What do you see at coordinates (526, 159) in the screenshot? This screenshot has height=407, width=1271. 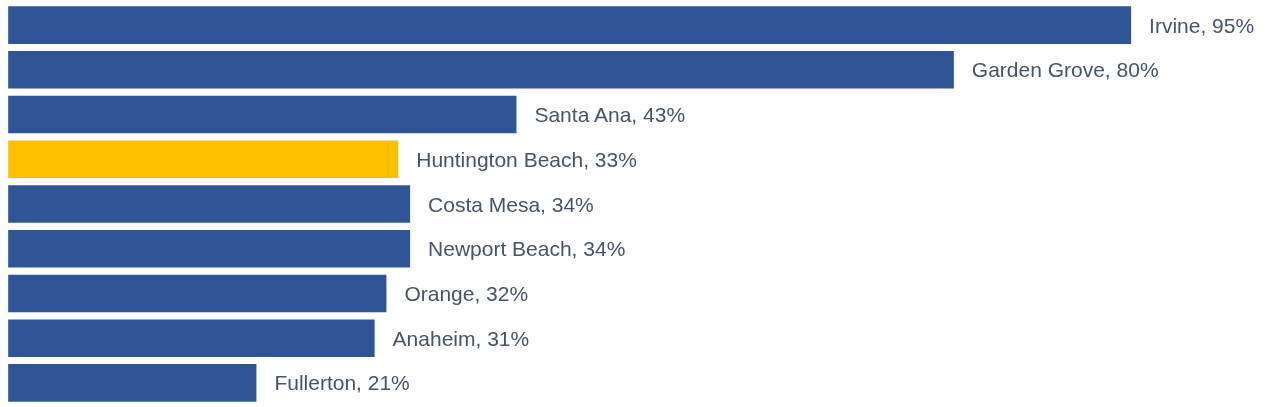 I see `data-label: Huntington Beach, 33%` at bounding box center [526, 159].